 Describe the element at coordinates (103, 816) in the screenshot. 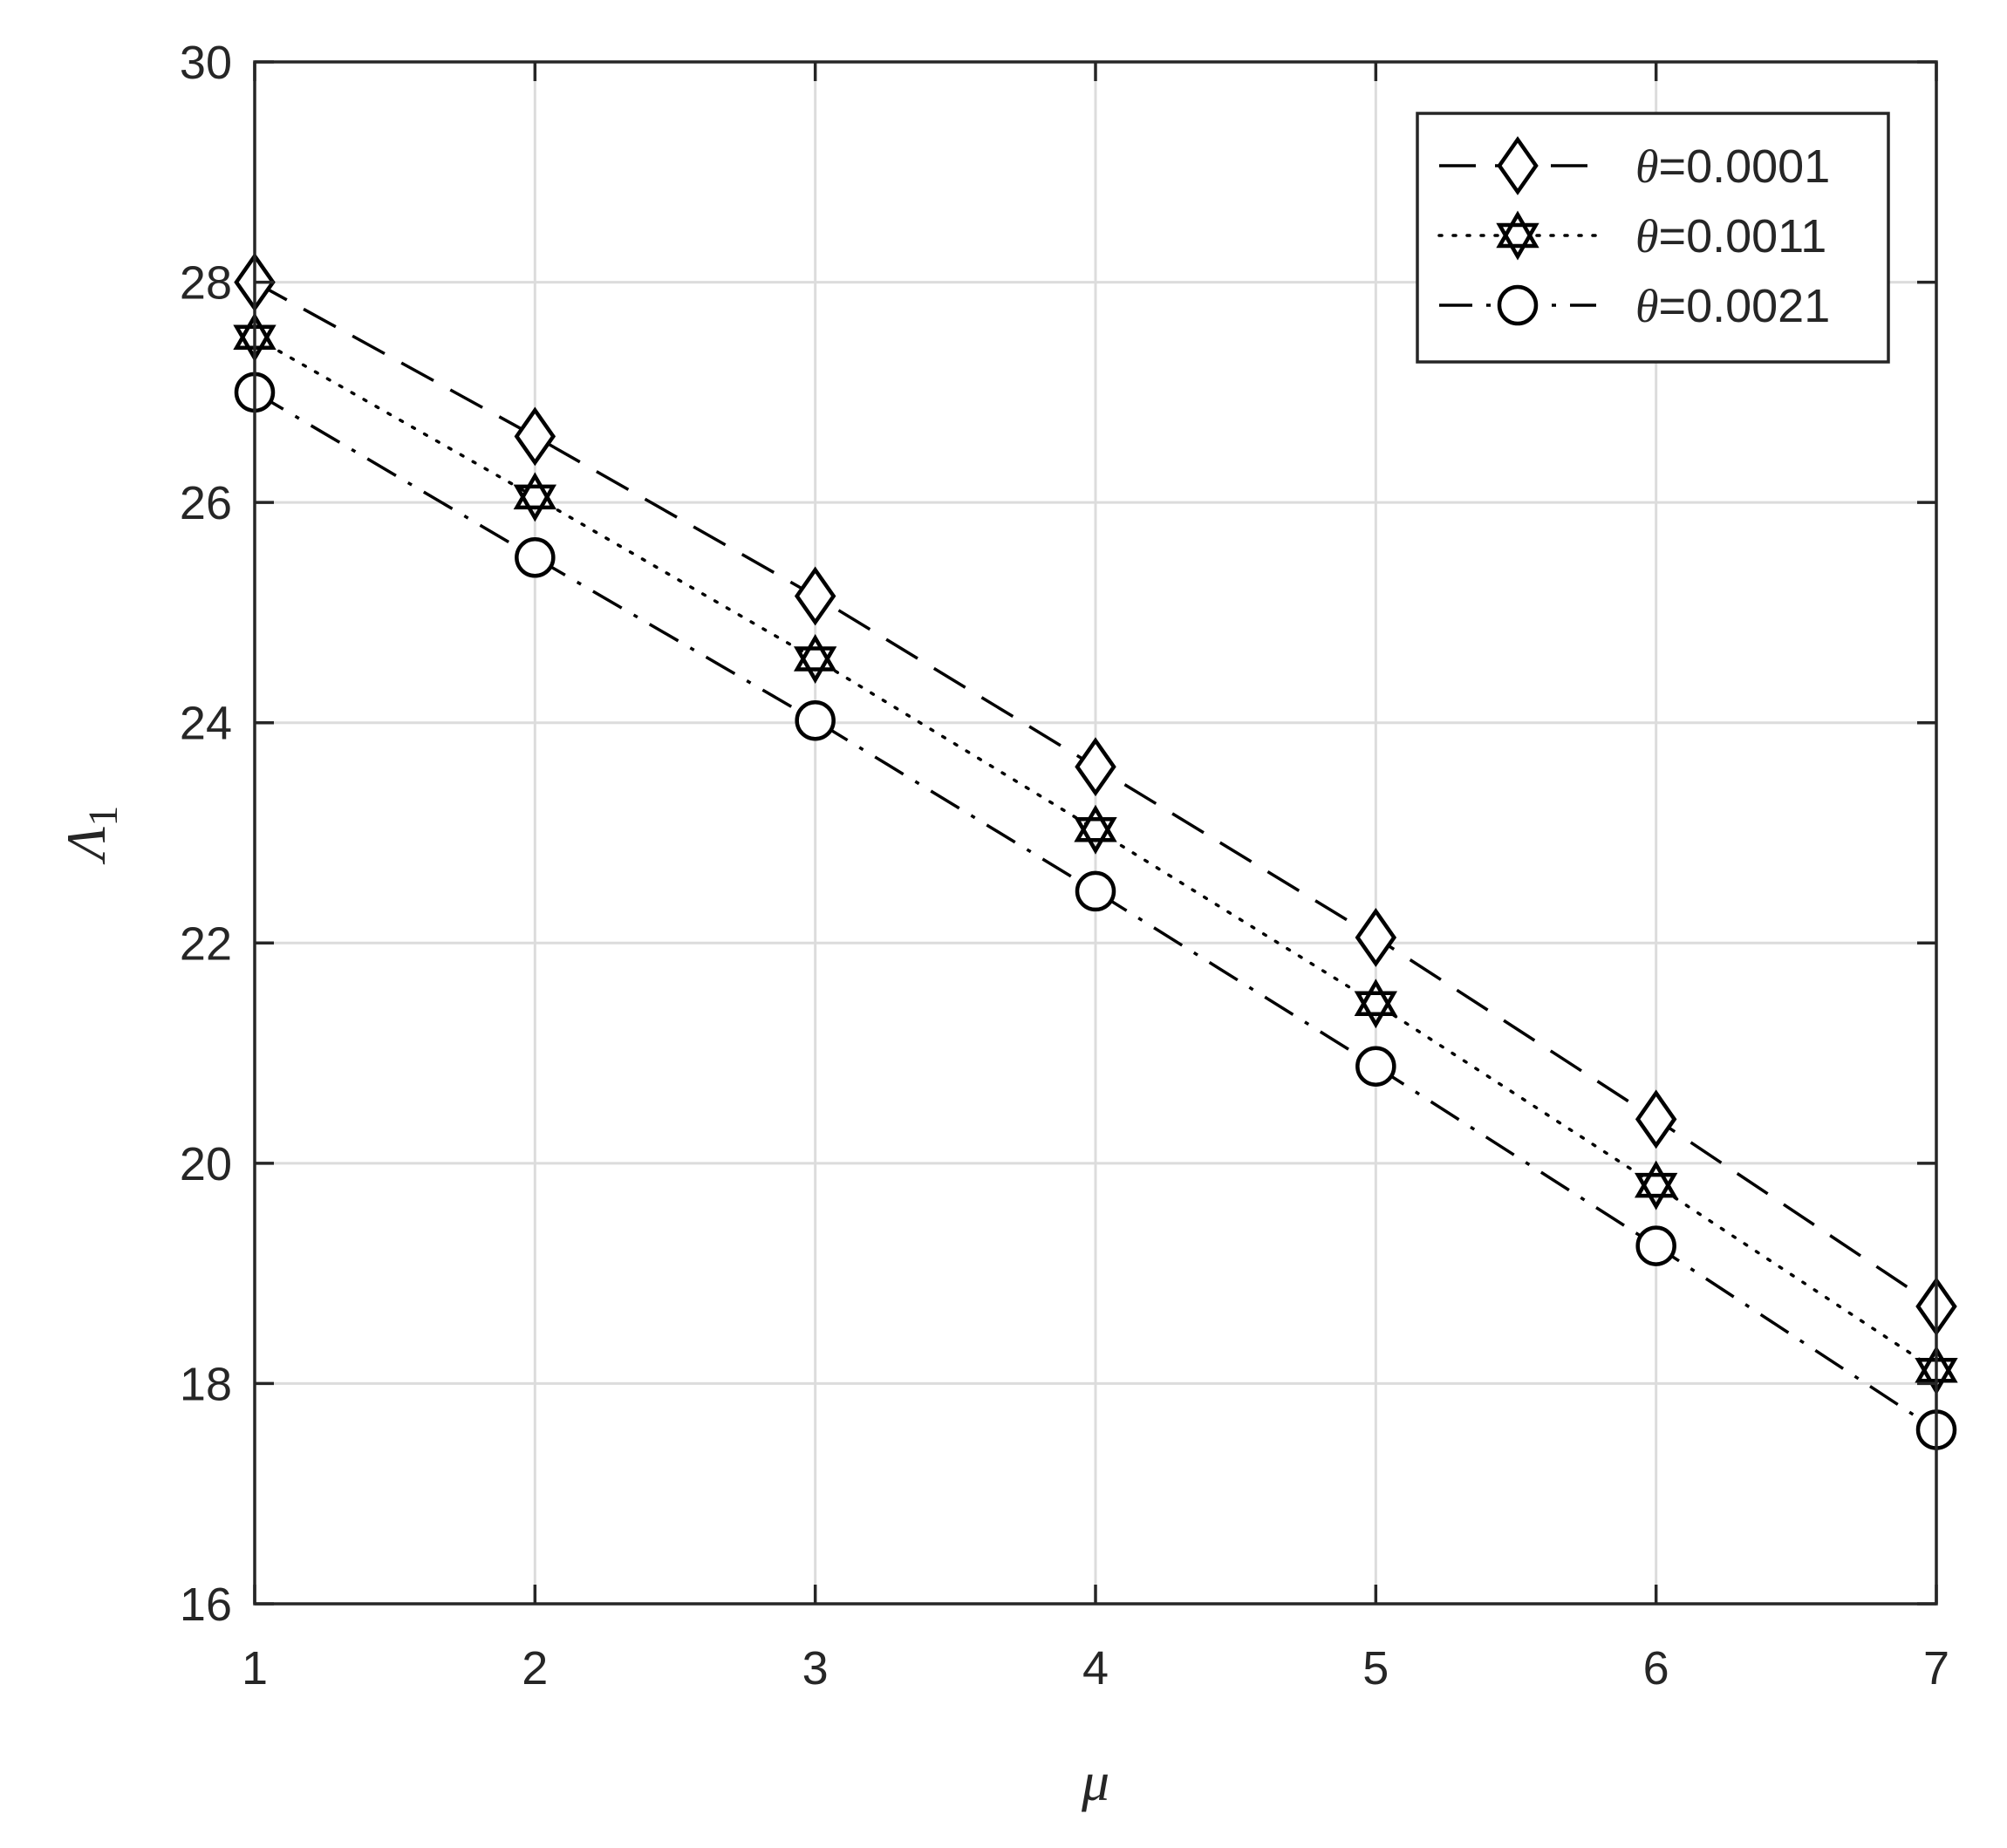

I see `y-axis-label-subscript: 1` at that location.